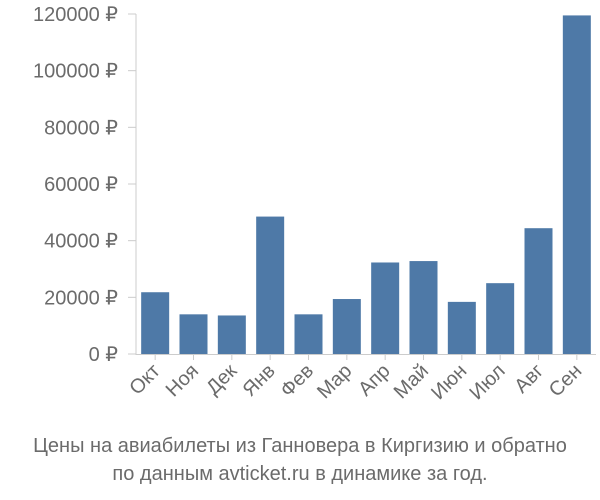  What do you see at coordinates (449, 382) in the screenshot?
I see `x-tick-label: Июн` at bounding box center [449, 382].